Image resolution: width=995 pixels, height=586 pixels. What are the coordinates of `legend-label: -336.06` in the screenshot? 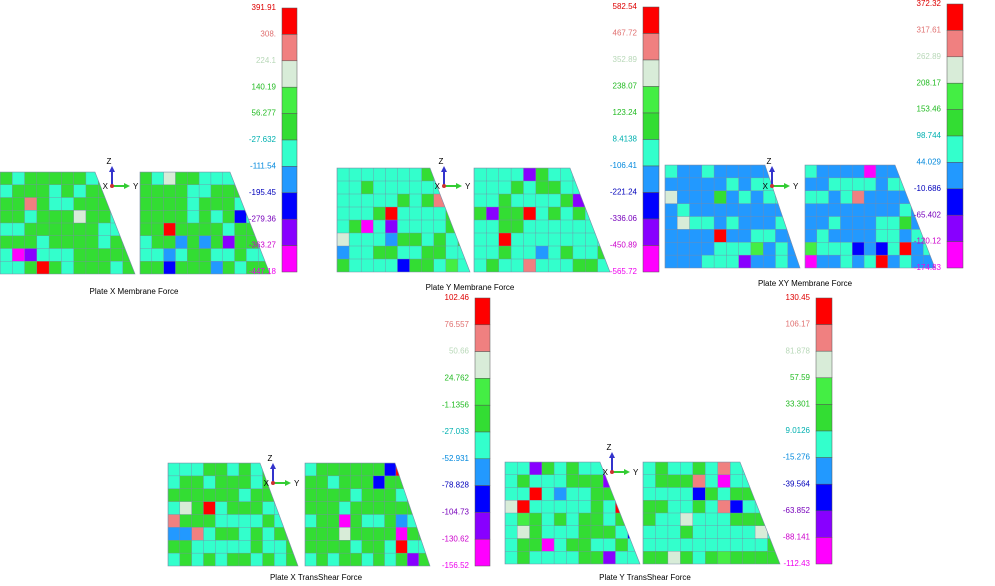 It's located at (624, 218).